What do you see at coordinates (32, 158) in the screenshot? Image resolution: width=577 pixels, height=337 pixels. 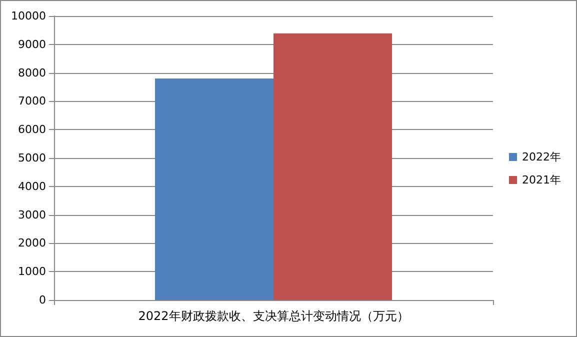 I see `y-tick-label: 5000` at bounding box center [32, 158].